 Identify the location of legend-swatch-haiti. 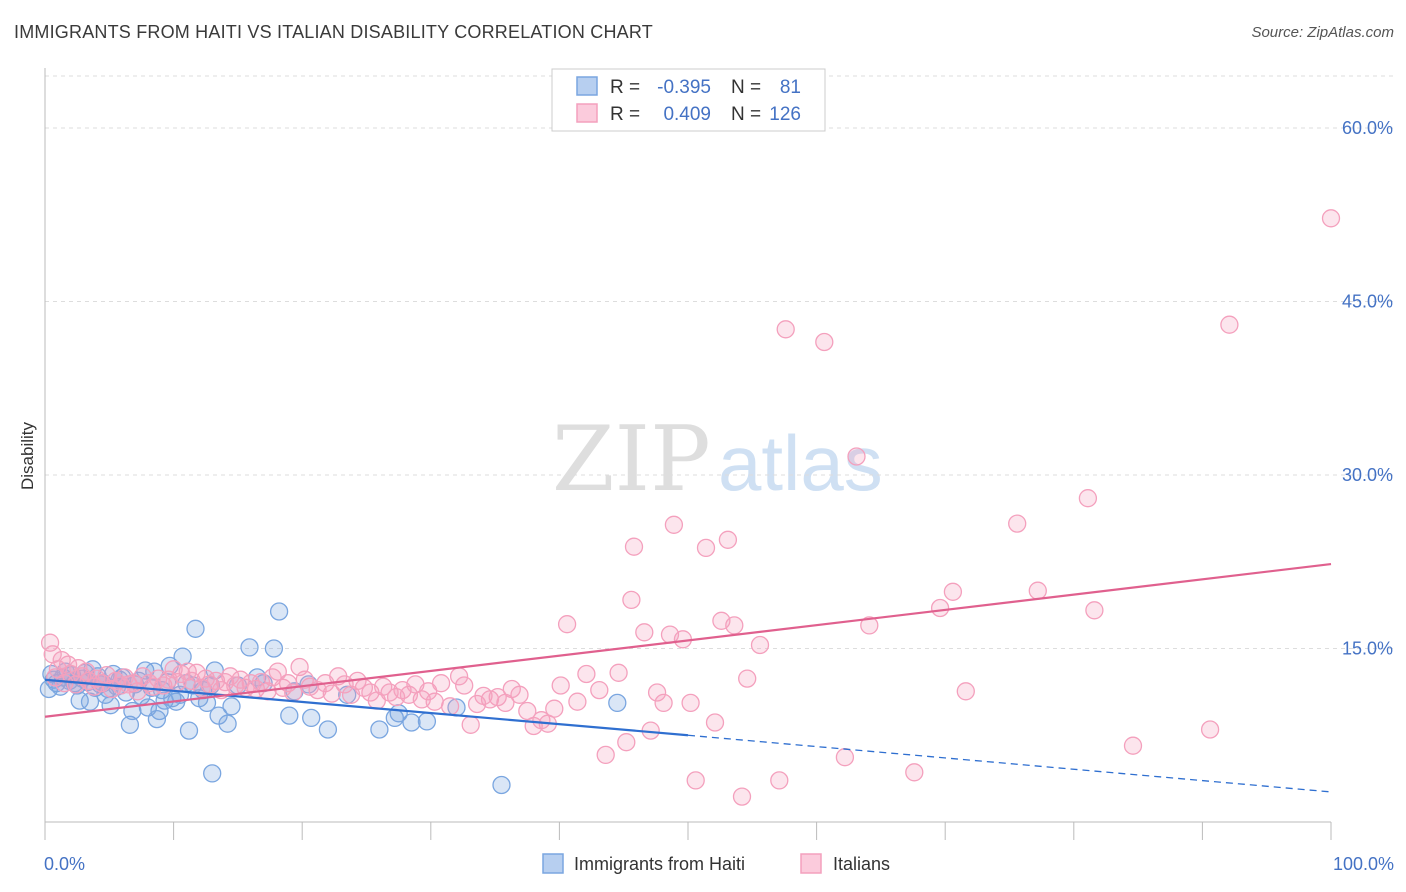
(587, 86).